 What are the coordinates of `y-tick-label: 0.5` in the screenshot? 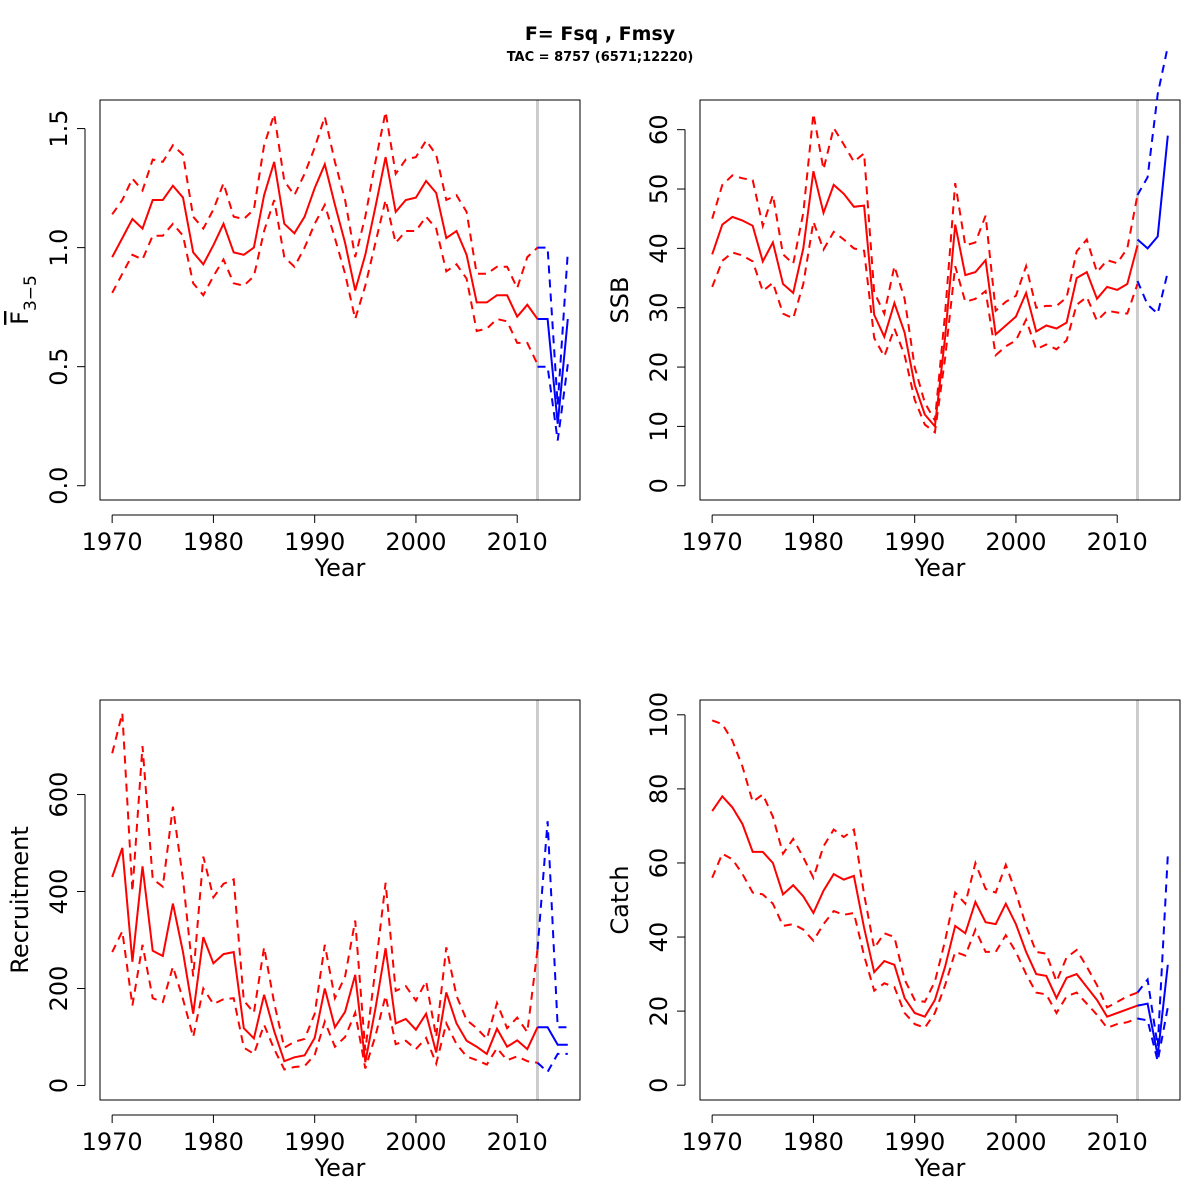 It's located at (59, 367).